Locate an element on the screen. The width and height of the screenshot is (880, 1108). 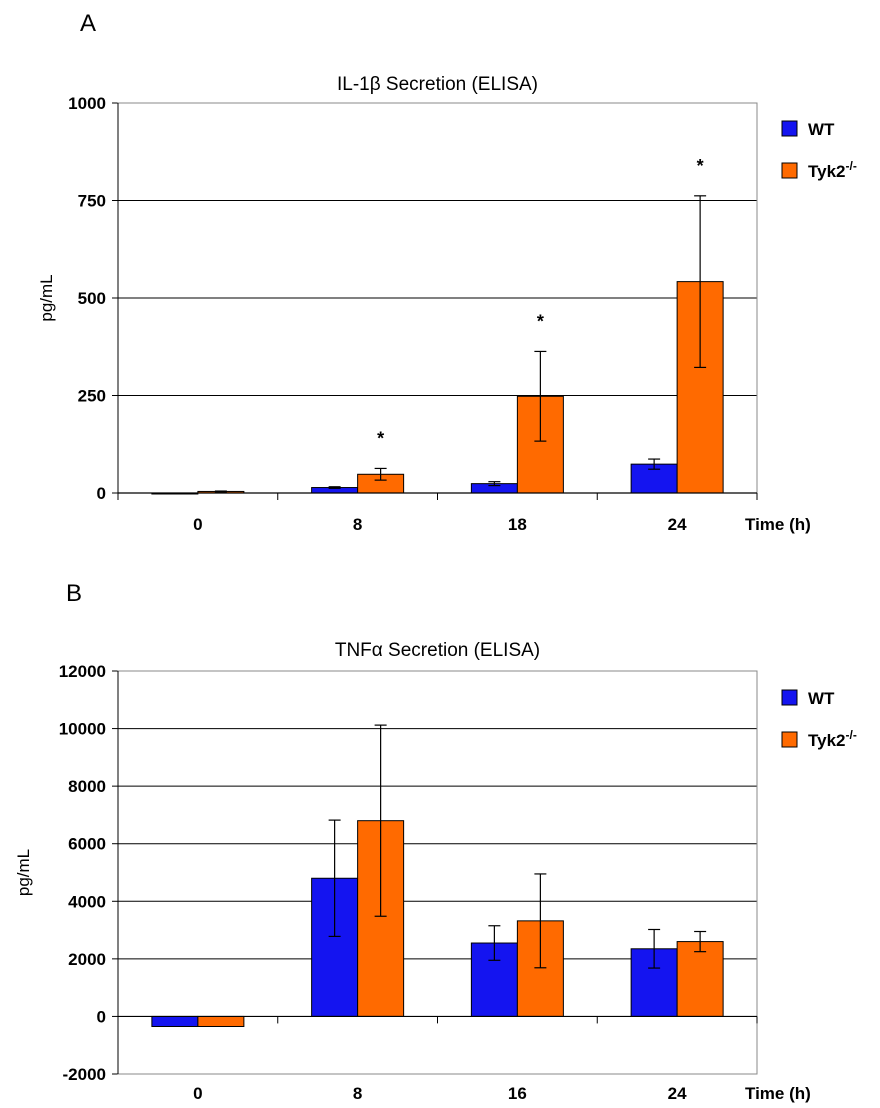
y-tick-label: 8000 is located at coordinates (87, 786).